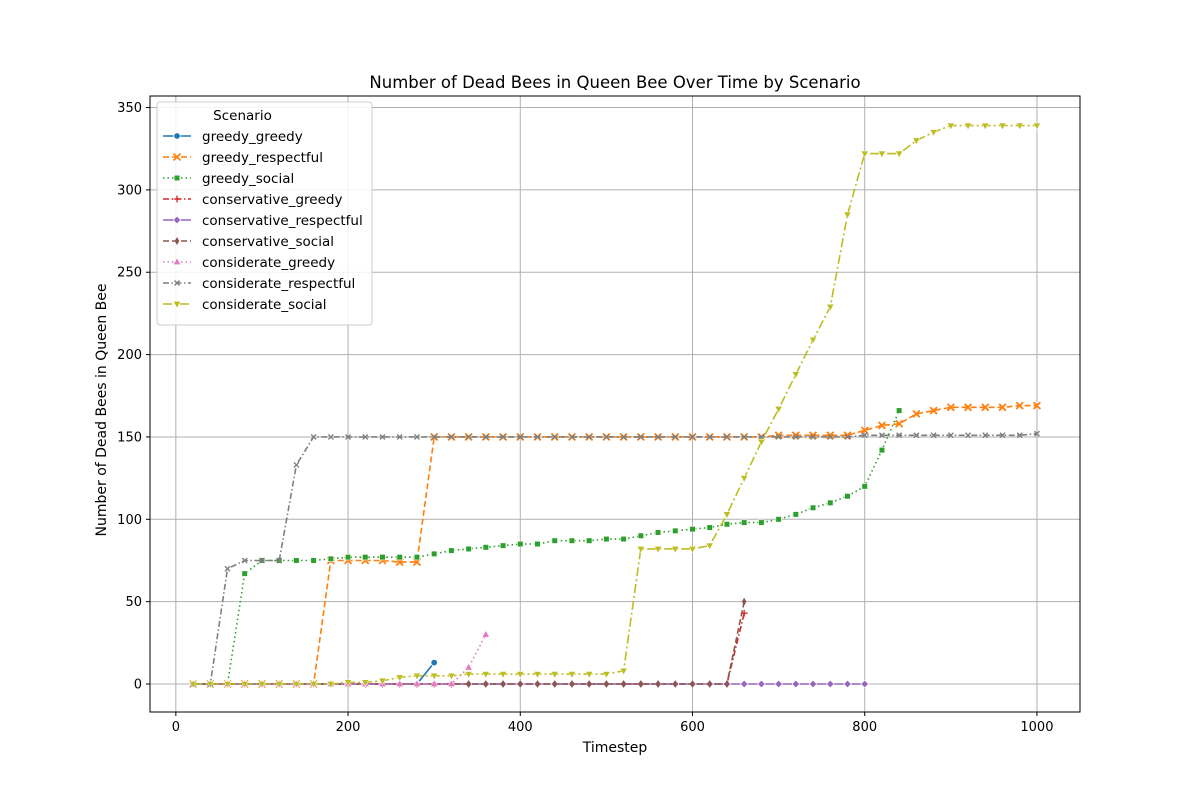 This screenshot has width=1200, height=804. I want to click on legend-item-conservative-social: conservative_social, so click(248, 242).